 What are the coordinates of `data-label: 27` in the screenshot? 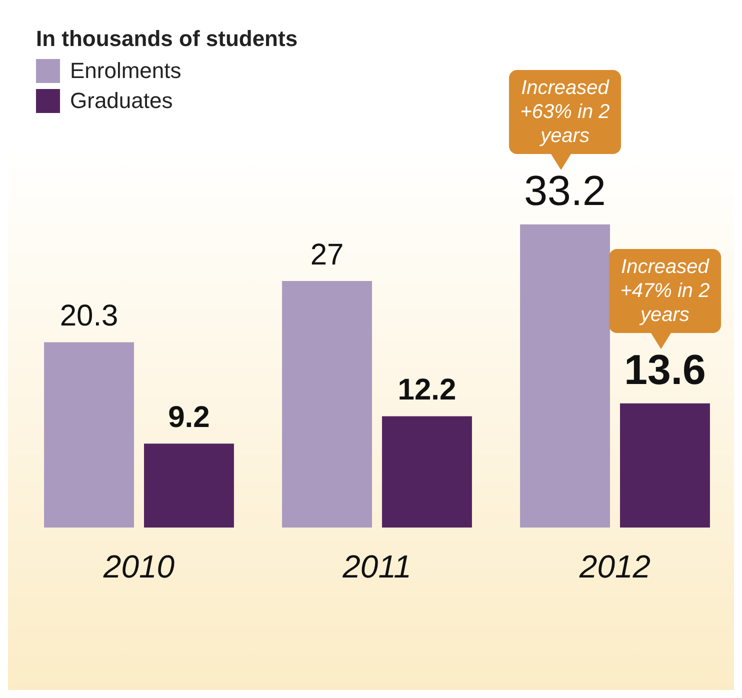 It's located at (327, 255).